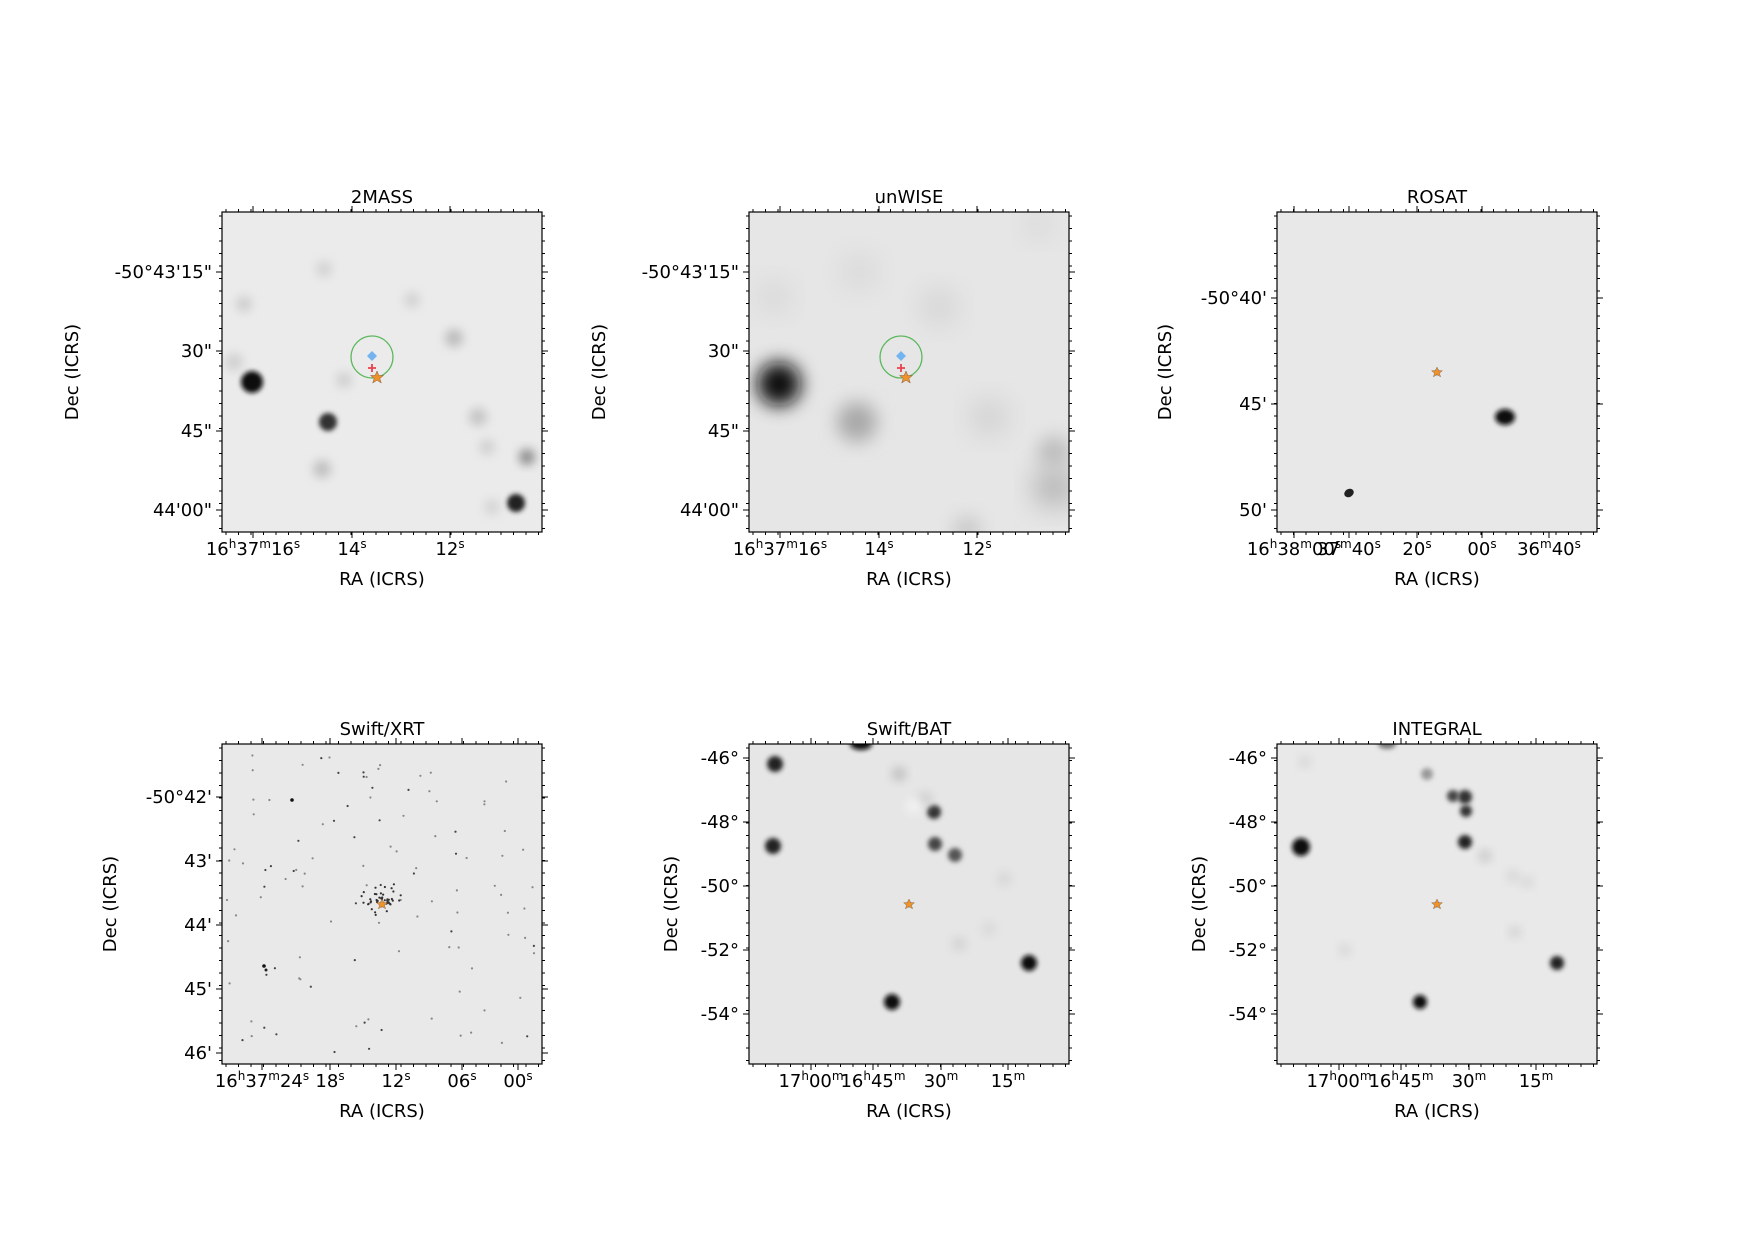 The width and height of the screenshot is (1750, 1254). Describe the element at coordinates (1469, 1080) in the screenshot. I see `x-tick-label: 30m` at that location.